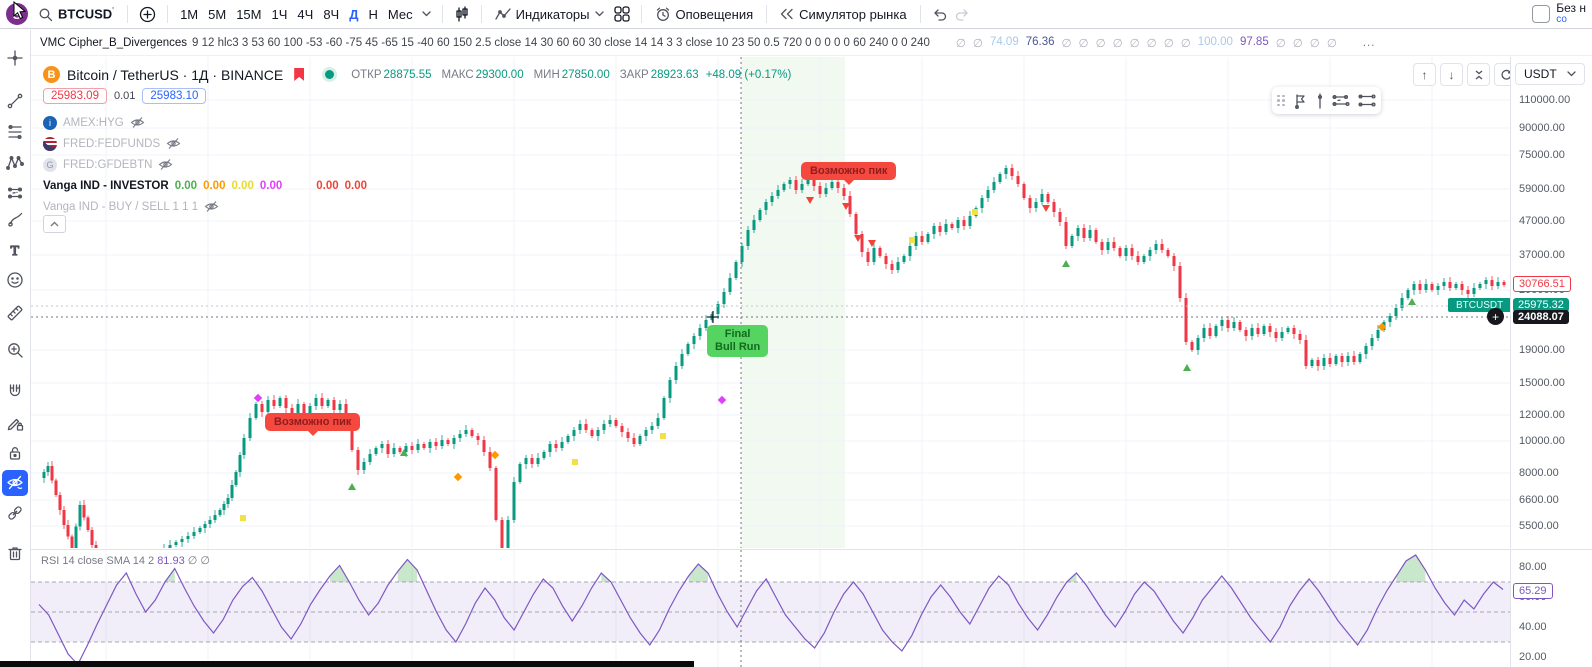 Image resolution: width=1592 pixels, height=667 pixels. I want to click on zoom-in-tool, so click(15, 350).